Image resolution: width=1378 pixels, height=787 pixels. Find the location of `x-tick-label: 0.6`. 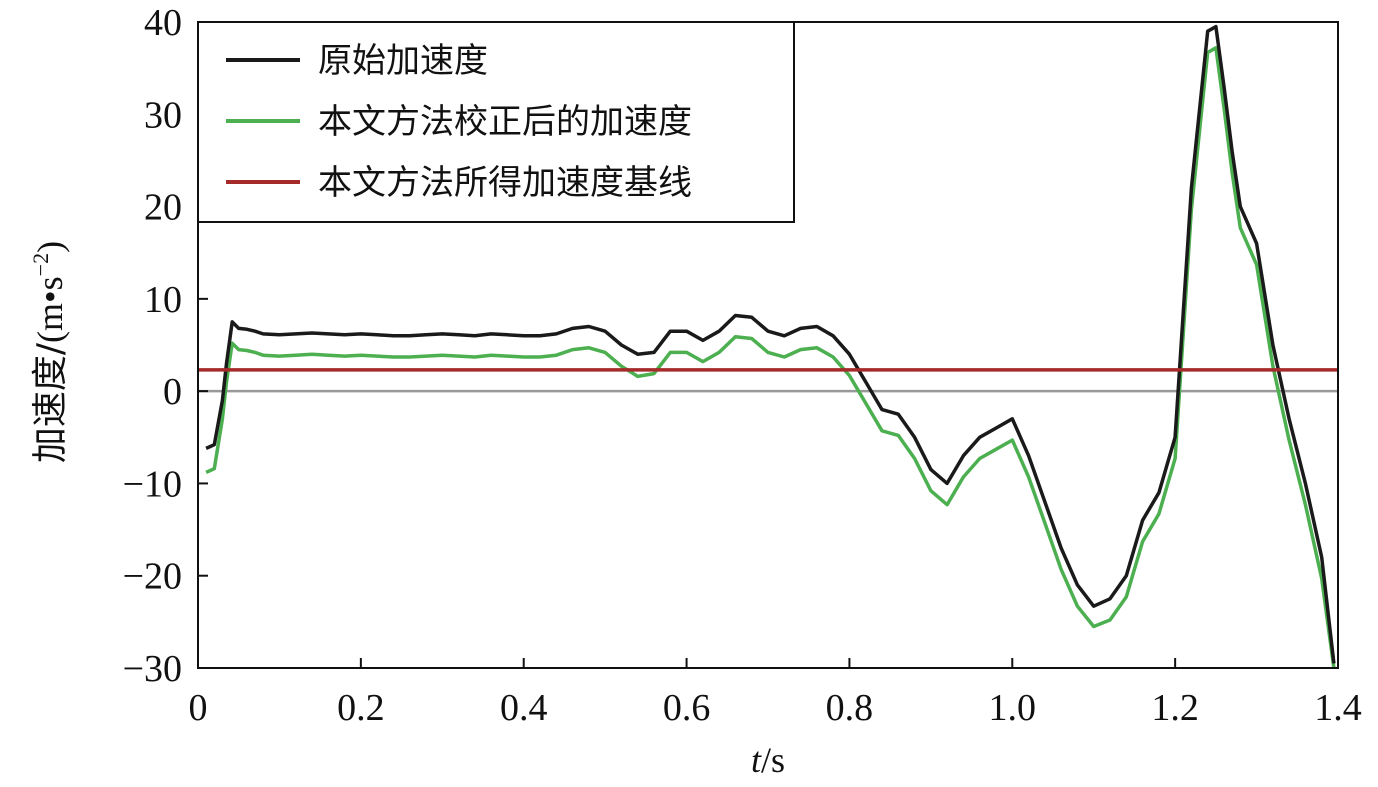

x-tick-label: 0.6 is located at coordinates (687, 708).